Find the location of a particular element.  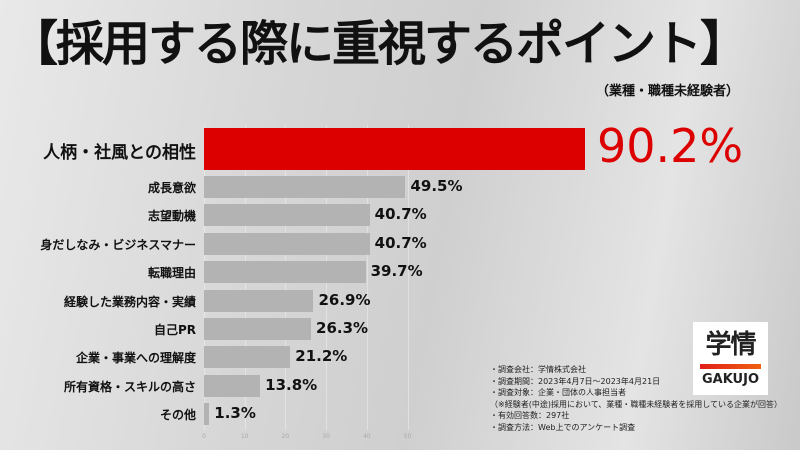

category-label: 企業・事業への理解度 is located at coordinates (135, 358).